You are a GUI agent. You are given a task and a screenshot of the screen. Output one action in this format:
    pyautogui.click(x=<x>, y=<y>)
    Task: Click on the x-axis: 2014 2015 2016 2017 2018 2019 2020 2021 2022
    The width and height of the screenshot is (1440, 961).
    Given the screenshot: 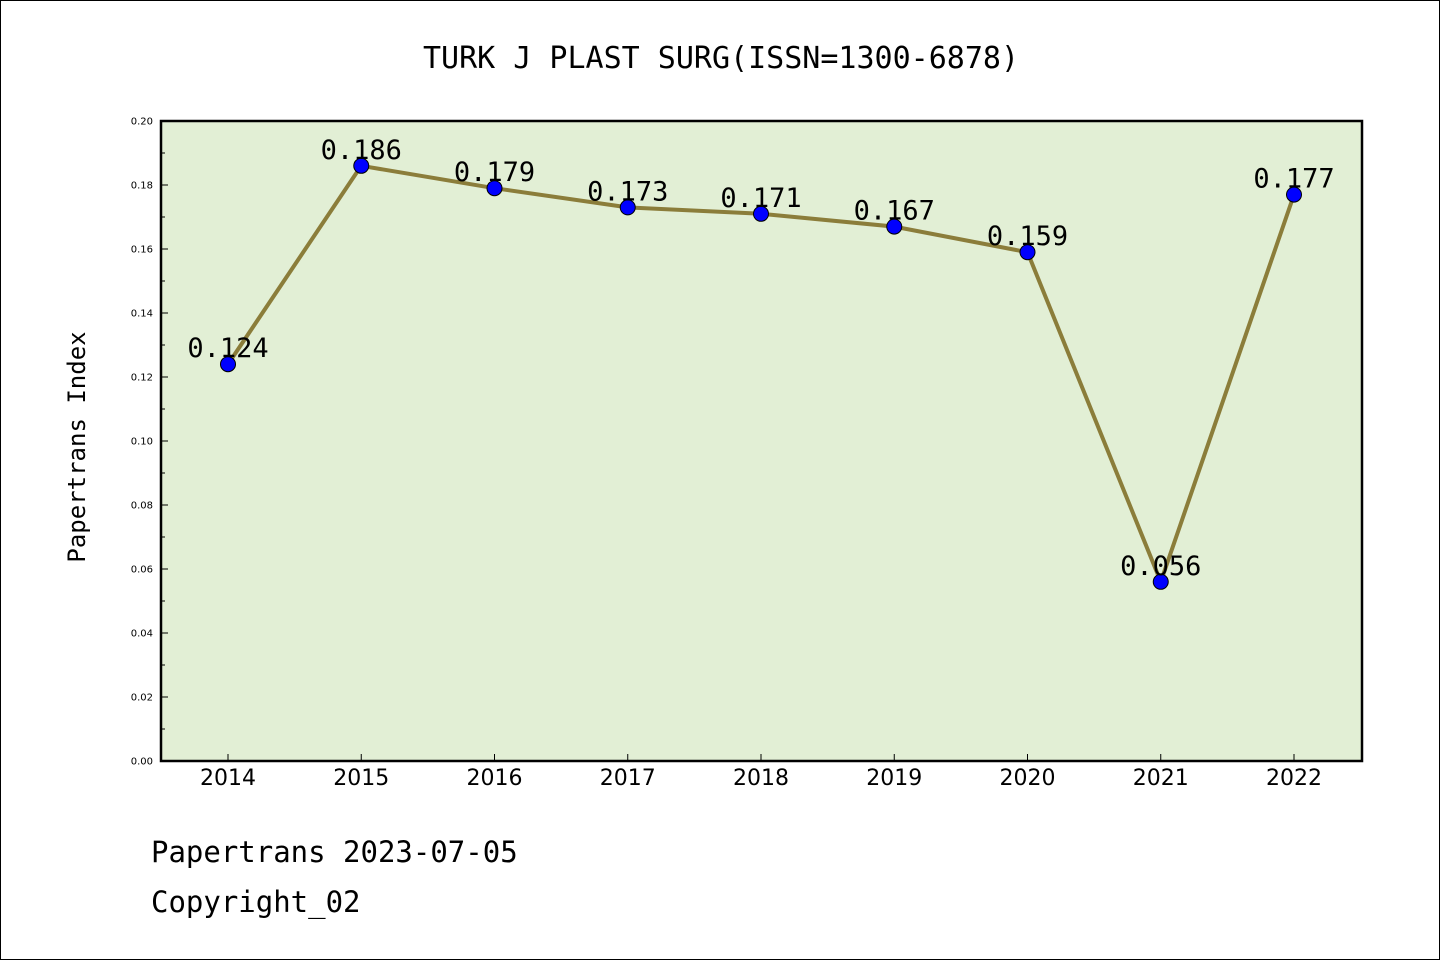 What is the action you would take?
    pyautogui.click(x=761, y=772)
    